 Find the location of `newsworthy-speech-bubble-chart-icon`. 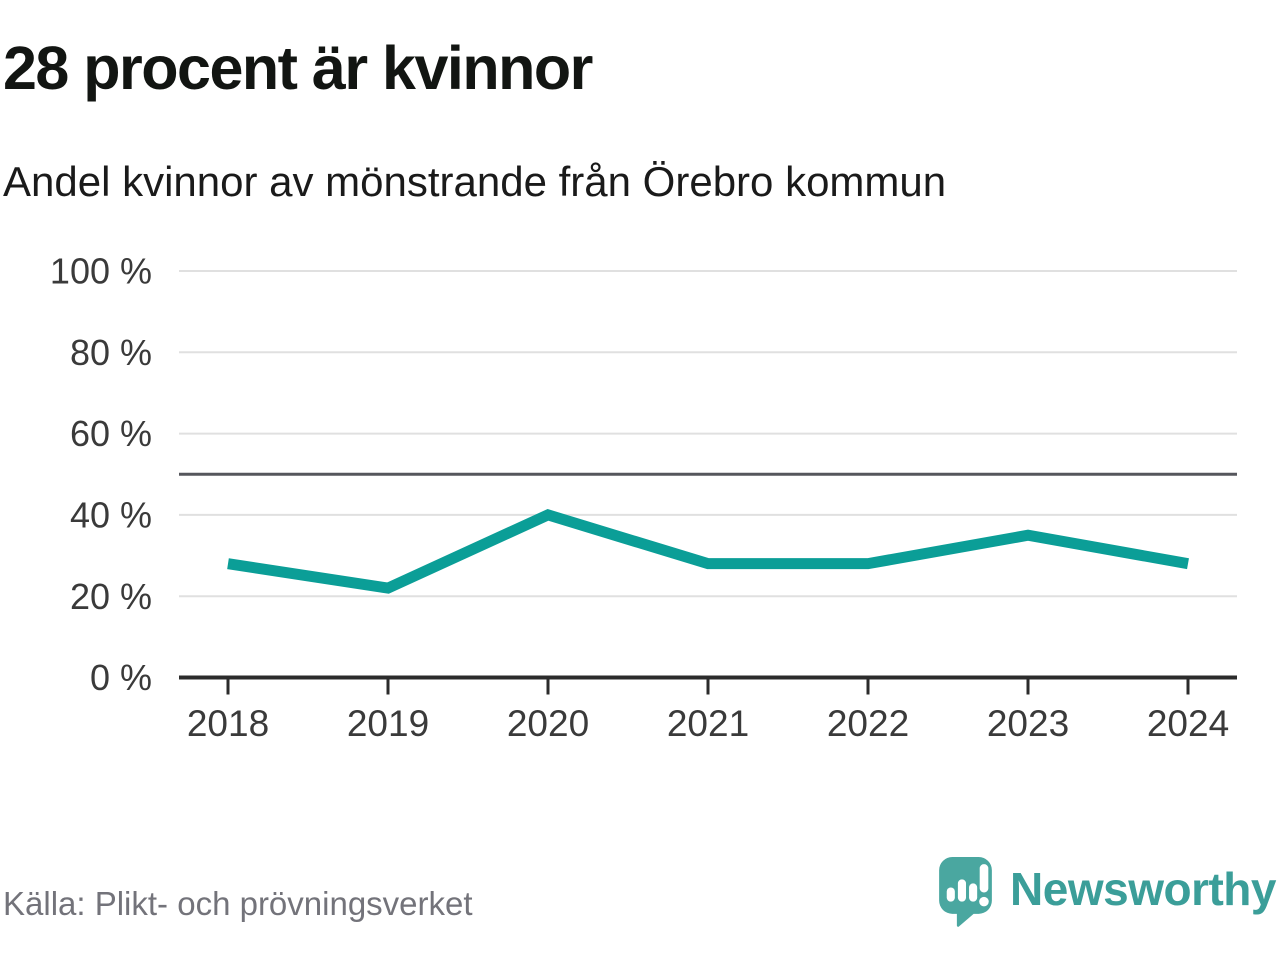

newsworthy-speech-bubble-chart-icon is located at coordinates (965, 892).